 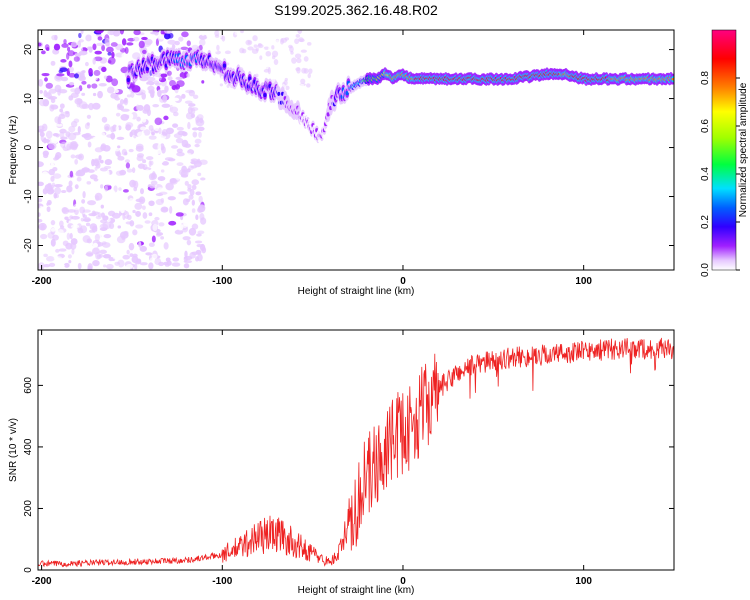 I want to click on snr-y-tick-label: 400, so click(x=28, y=446).